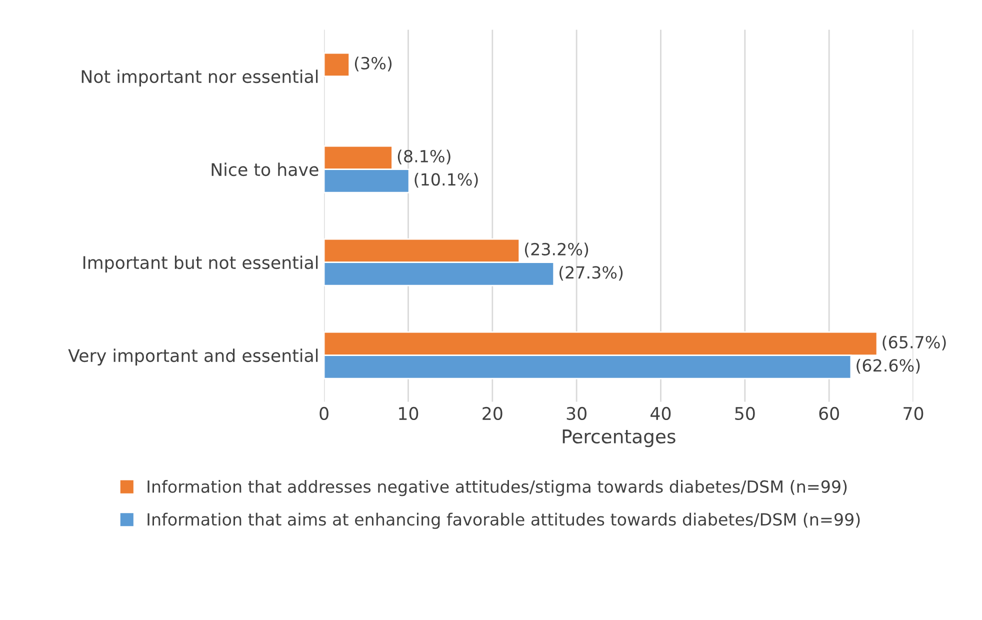 This screenshot has width=982, height=620. I want to click on data-label: (65.7%), so click(914, 343).